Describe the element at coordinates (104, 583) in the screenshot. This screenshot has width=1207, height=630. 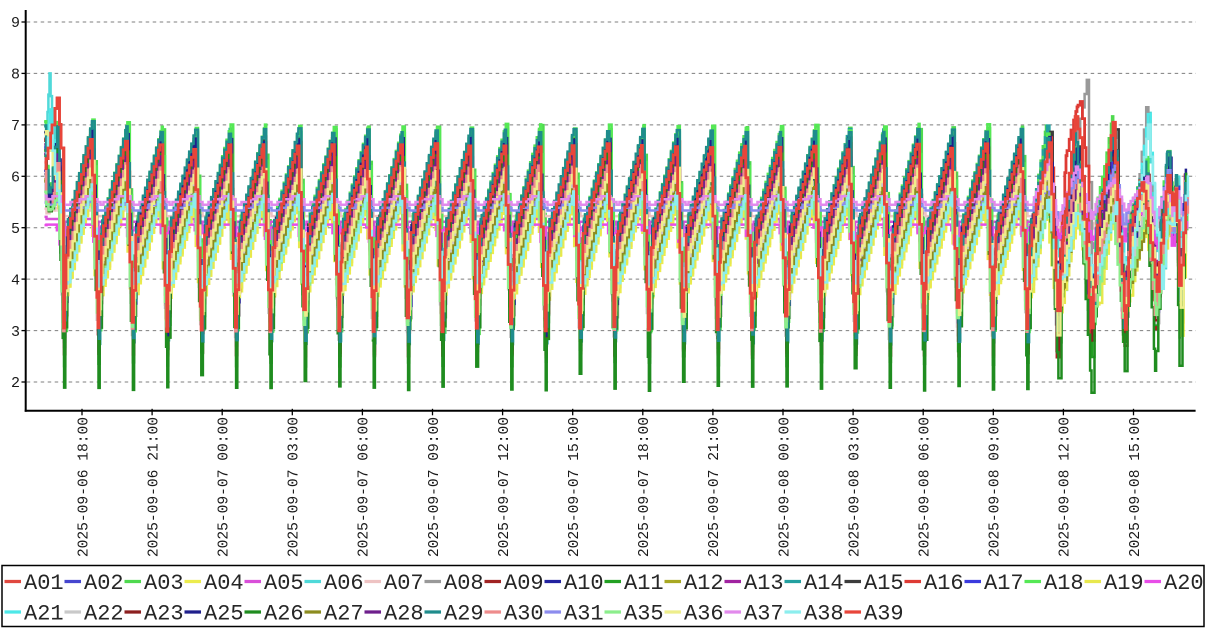
I see `svg-text: A02` at that location.